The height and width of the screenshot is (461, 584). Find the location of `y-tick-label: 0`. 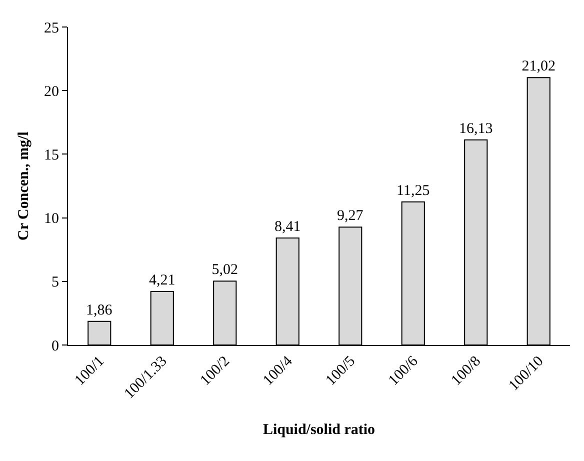

y-tick-label: 0 is located at coordinates (55, 346).